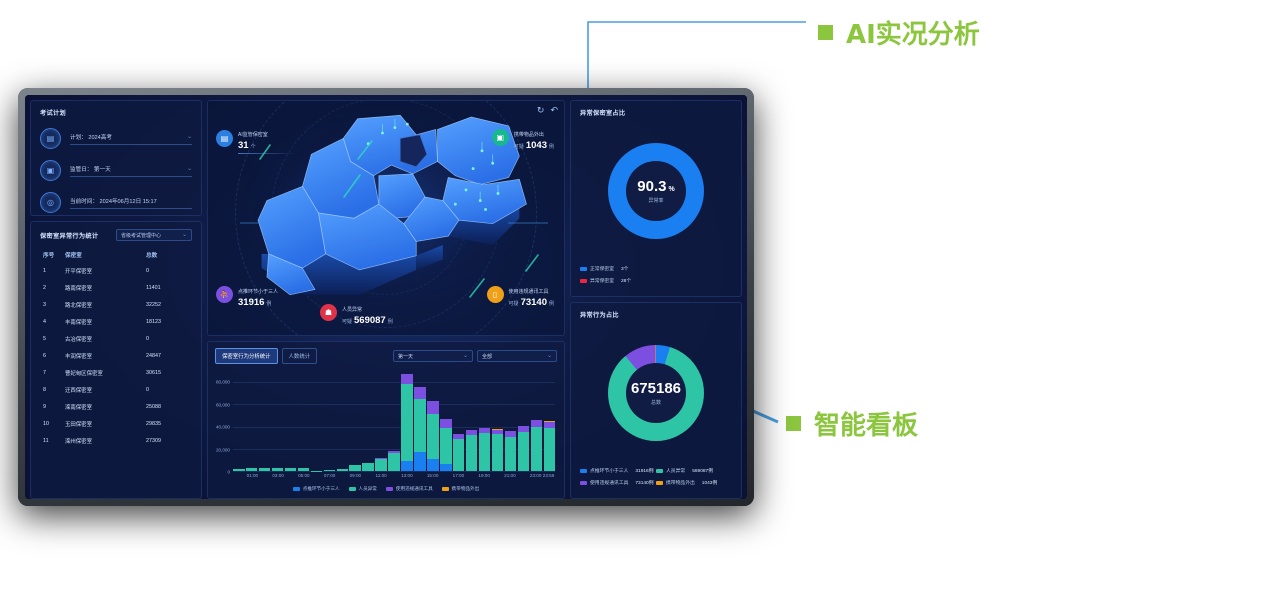 The image size is (1264, 602). Describe the element at coordinates (247, 294) in the screenshot. I see `kpi-fewer-than-three: ⛹ 点推环节小于三人 31916 例` at that location.